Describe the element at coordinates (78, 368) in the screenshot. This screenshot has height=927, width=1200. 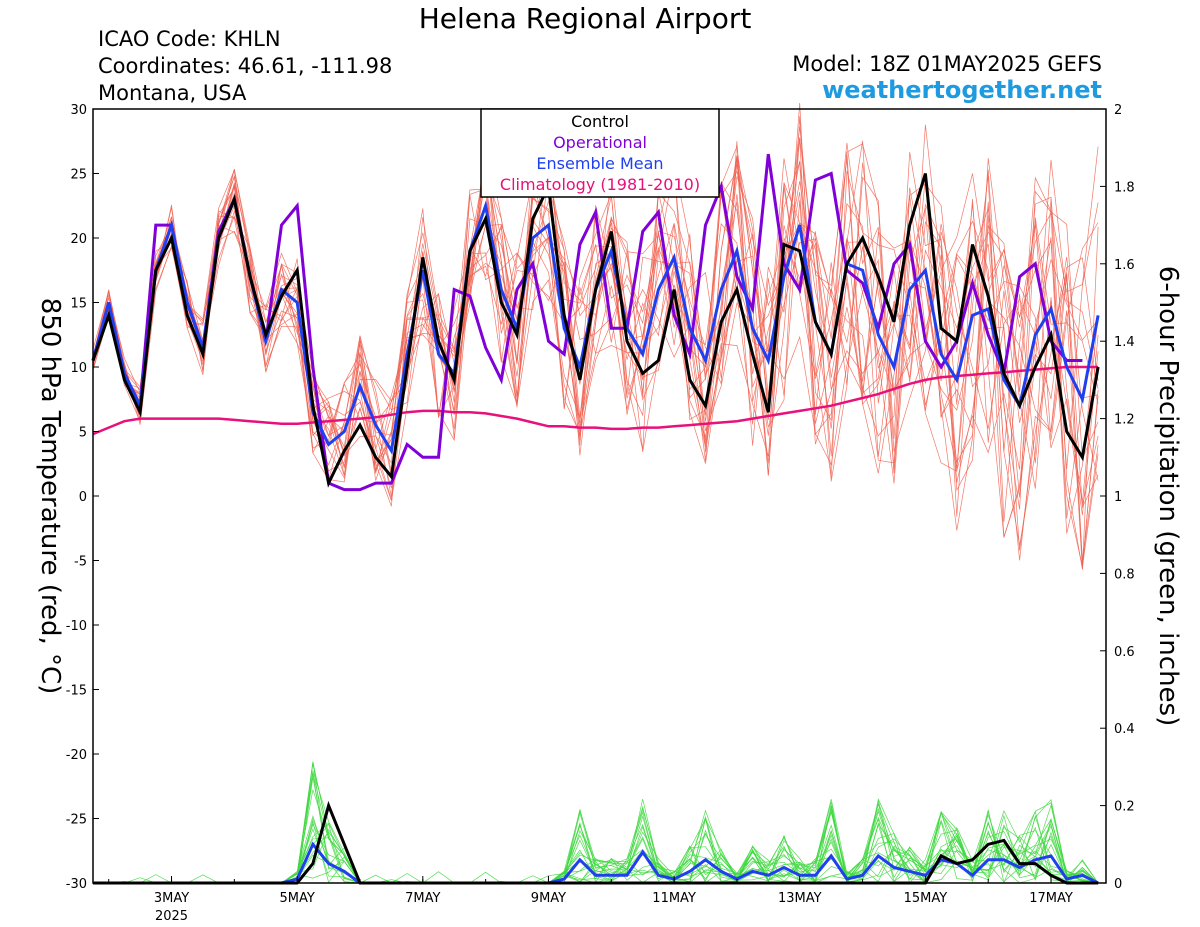
I see `y-left-tick-label: 10` at that location.